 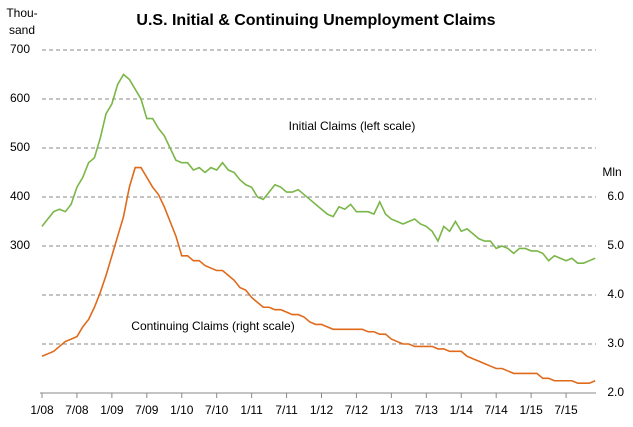 What do you see at coordinates (497, 410) in the screenshot?
I see `x-tick-label: 7/14` at bounding box center [497, 410].